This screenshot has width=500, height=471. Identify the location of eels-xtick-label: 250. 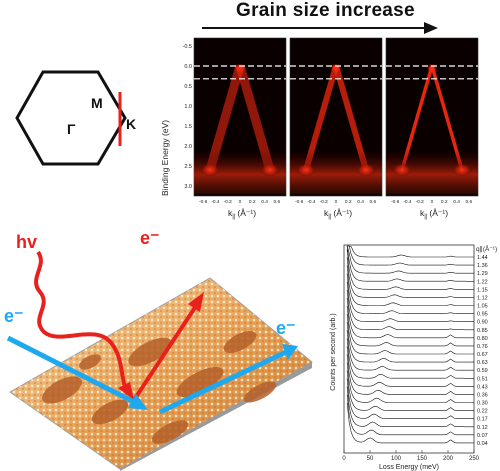
(474, 459).